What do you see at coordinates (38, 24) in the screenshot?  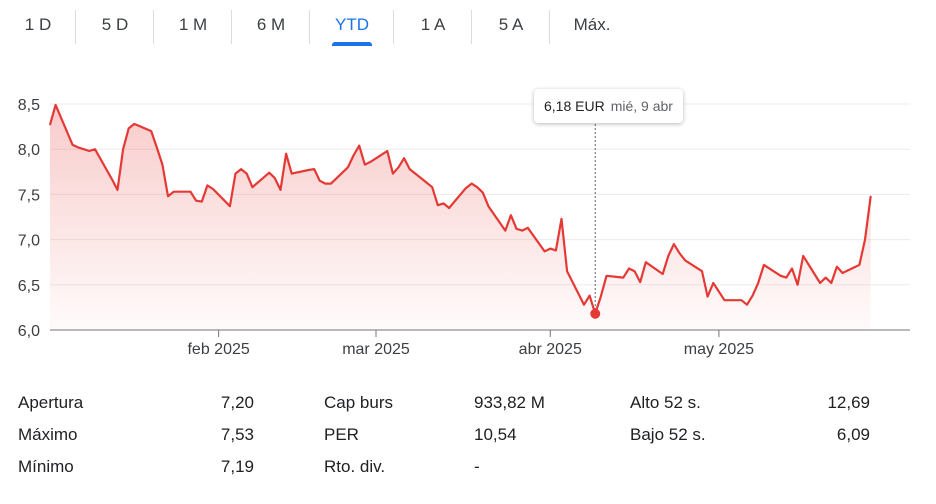 I see `tab-1d: 1 D` at bounding box center [38, 24].